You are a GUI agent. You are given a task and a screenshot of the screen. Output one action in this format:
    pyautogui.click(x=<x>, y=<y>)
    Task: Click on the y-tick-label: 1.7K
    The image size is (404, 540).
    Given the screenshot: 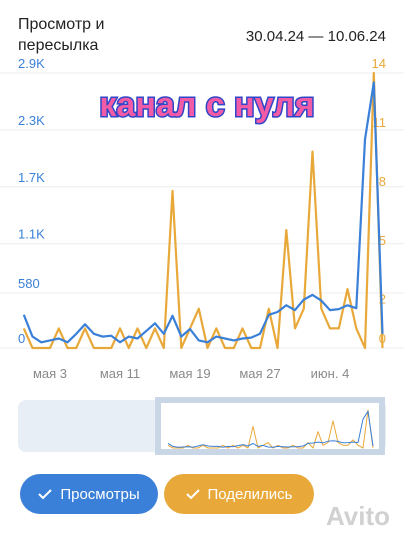 What is the action you would take?
    pyautogui.click(x=31, y=177)
    